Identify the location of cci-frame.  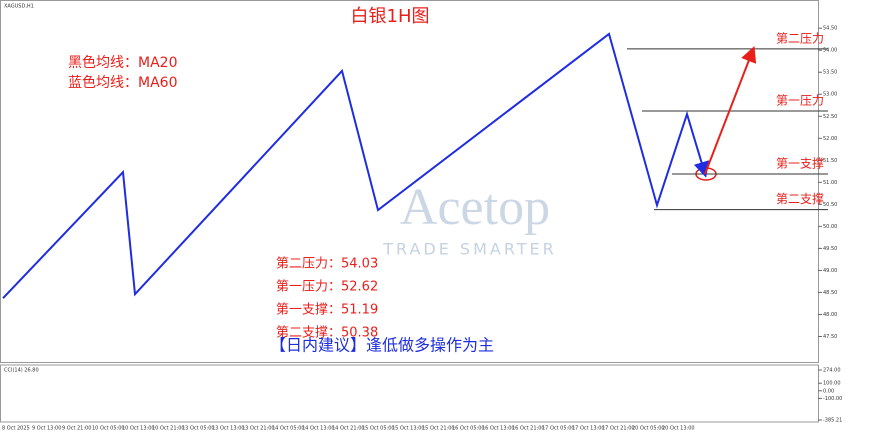
(409, 393).